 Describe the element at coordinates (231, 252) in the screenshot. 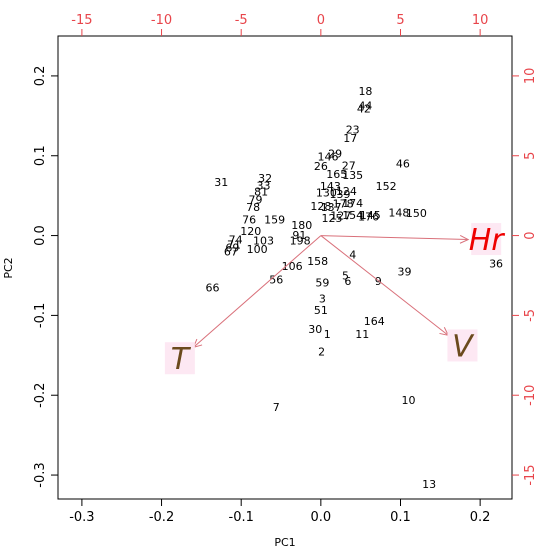

I see `point-label: 67` at that location.